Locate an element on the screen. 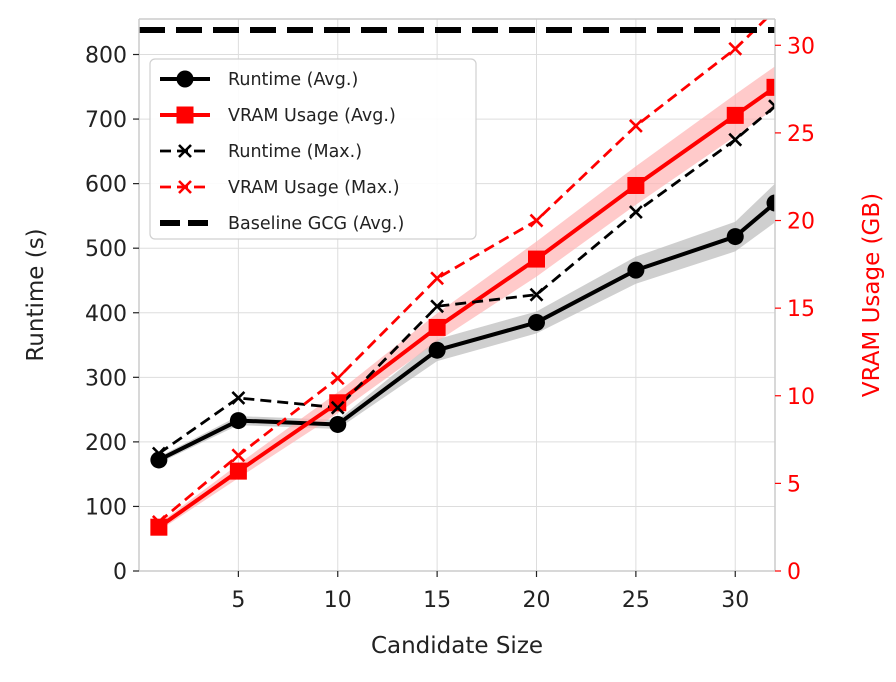  y-left-tick-label: 0 is located at coordinates (120, 572).